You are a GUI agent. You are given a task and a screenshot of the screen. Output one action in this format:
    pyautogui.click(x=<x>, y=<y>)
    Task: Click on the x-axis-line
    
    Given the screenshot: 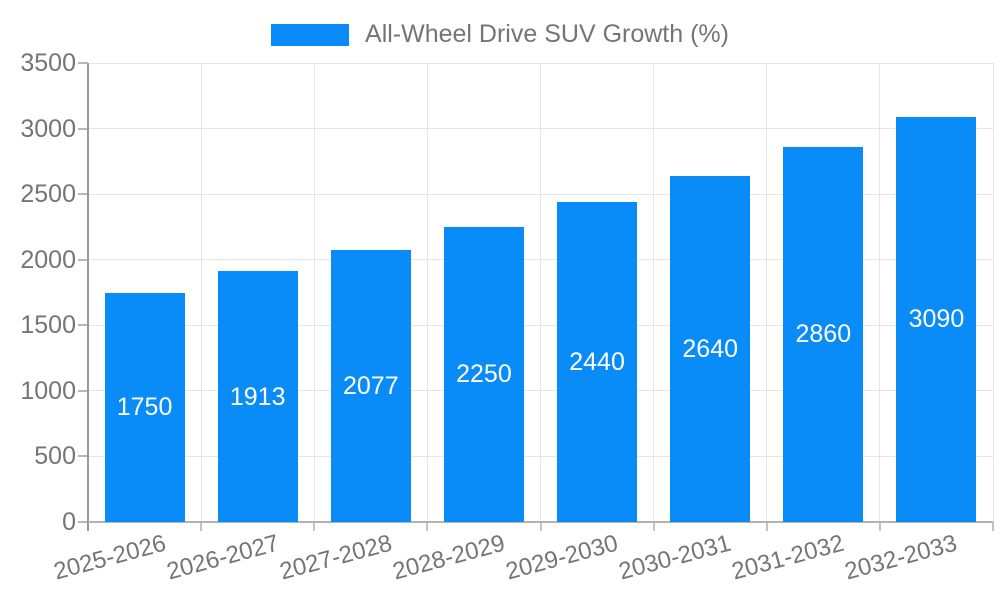 What is the action you would take?
    pyautogui.click(x=540, y=522)
    